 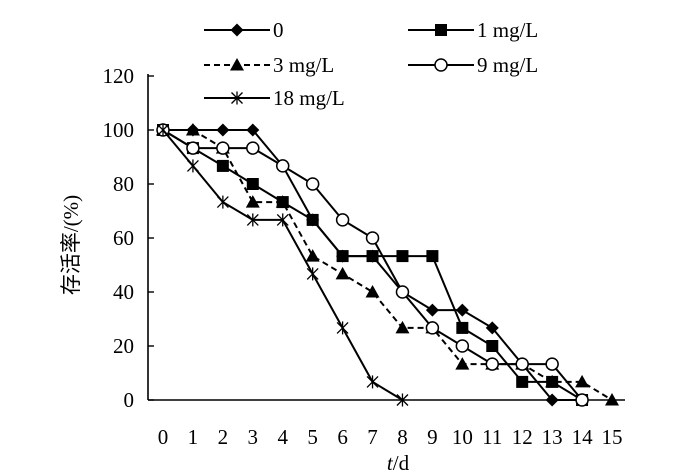 I want to click on y-tick-label: 40, so click(x=123, y=292).